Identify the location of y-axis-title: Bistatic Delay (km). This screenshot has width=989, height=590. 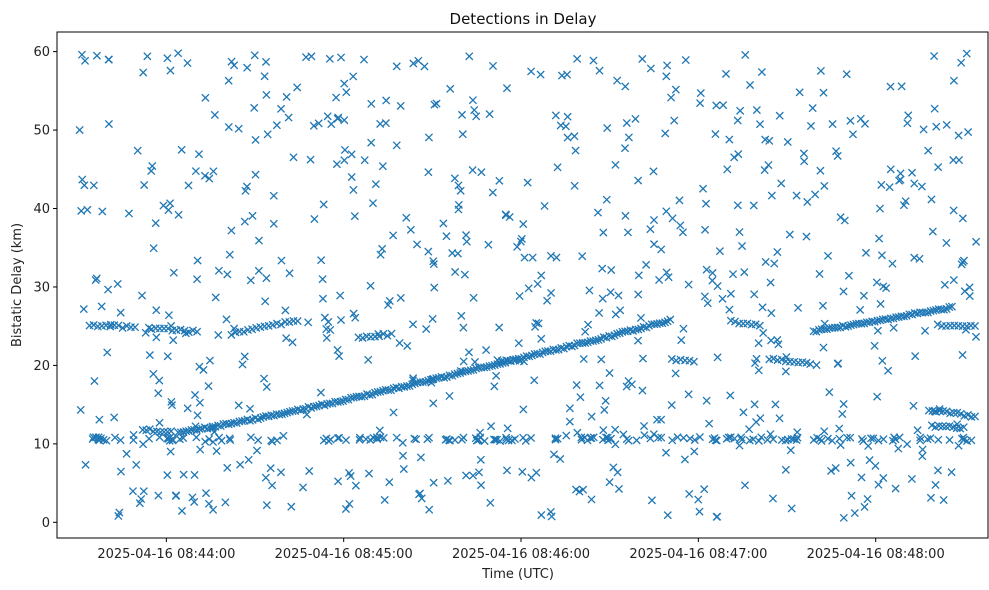
(17, 285).